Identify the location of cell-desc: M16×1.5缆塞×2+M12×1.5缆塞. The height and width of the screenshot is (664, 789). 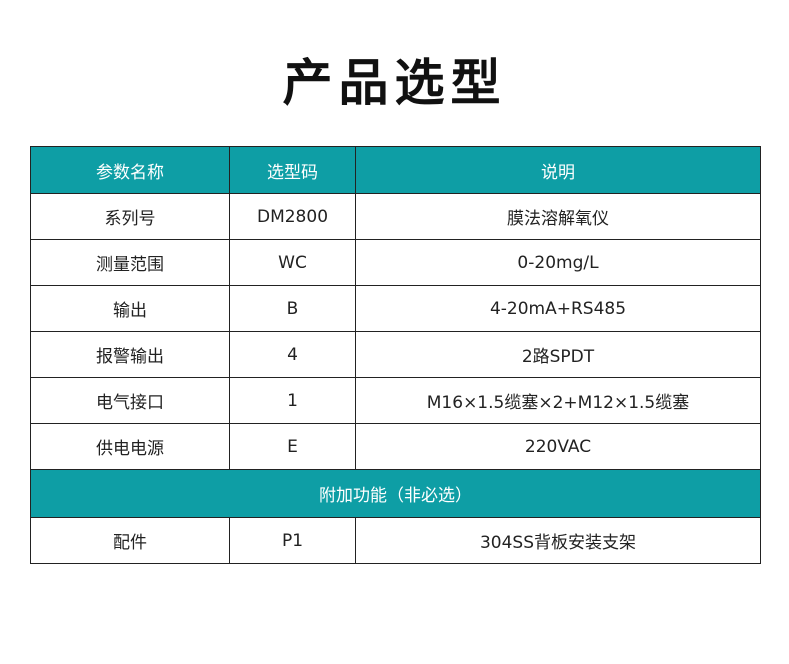
(558, 400).